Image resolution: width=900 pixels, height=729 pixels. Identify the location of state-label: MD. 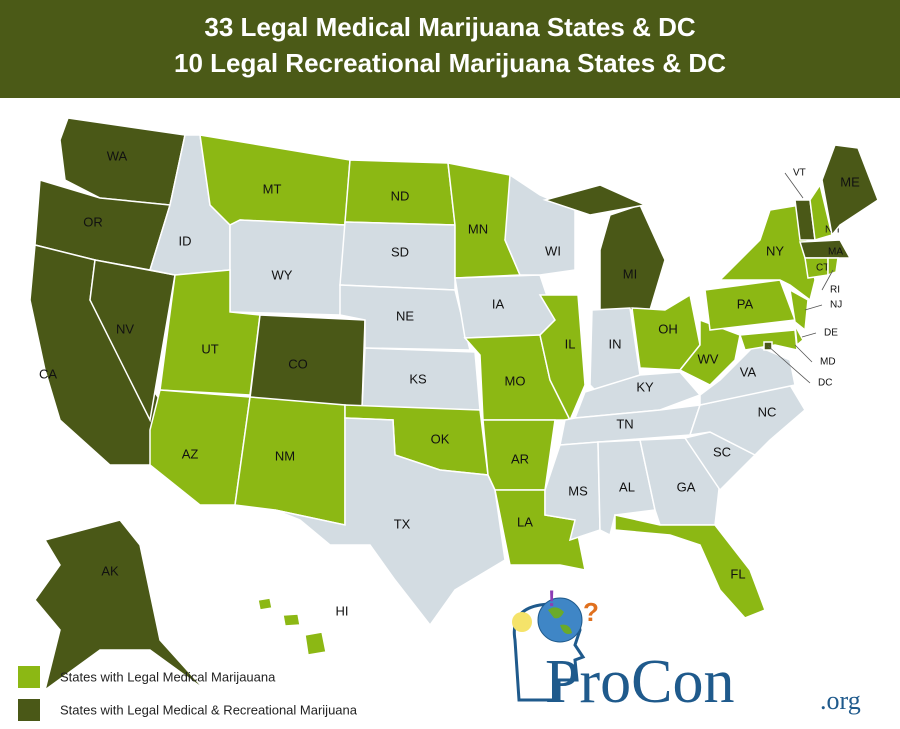
(828, 362).